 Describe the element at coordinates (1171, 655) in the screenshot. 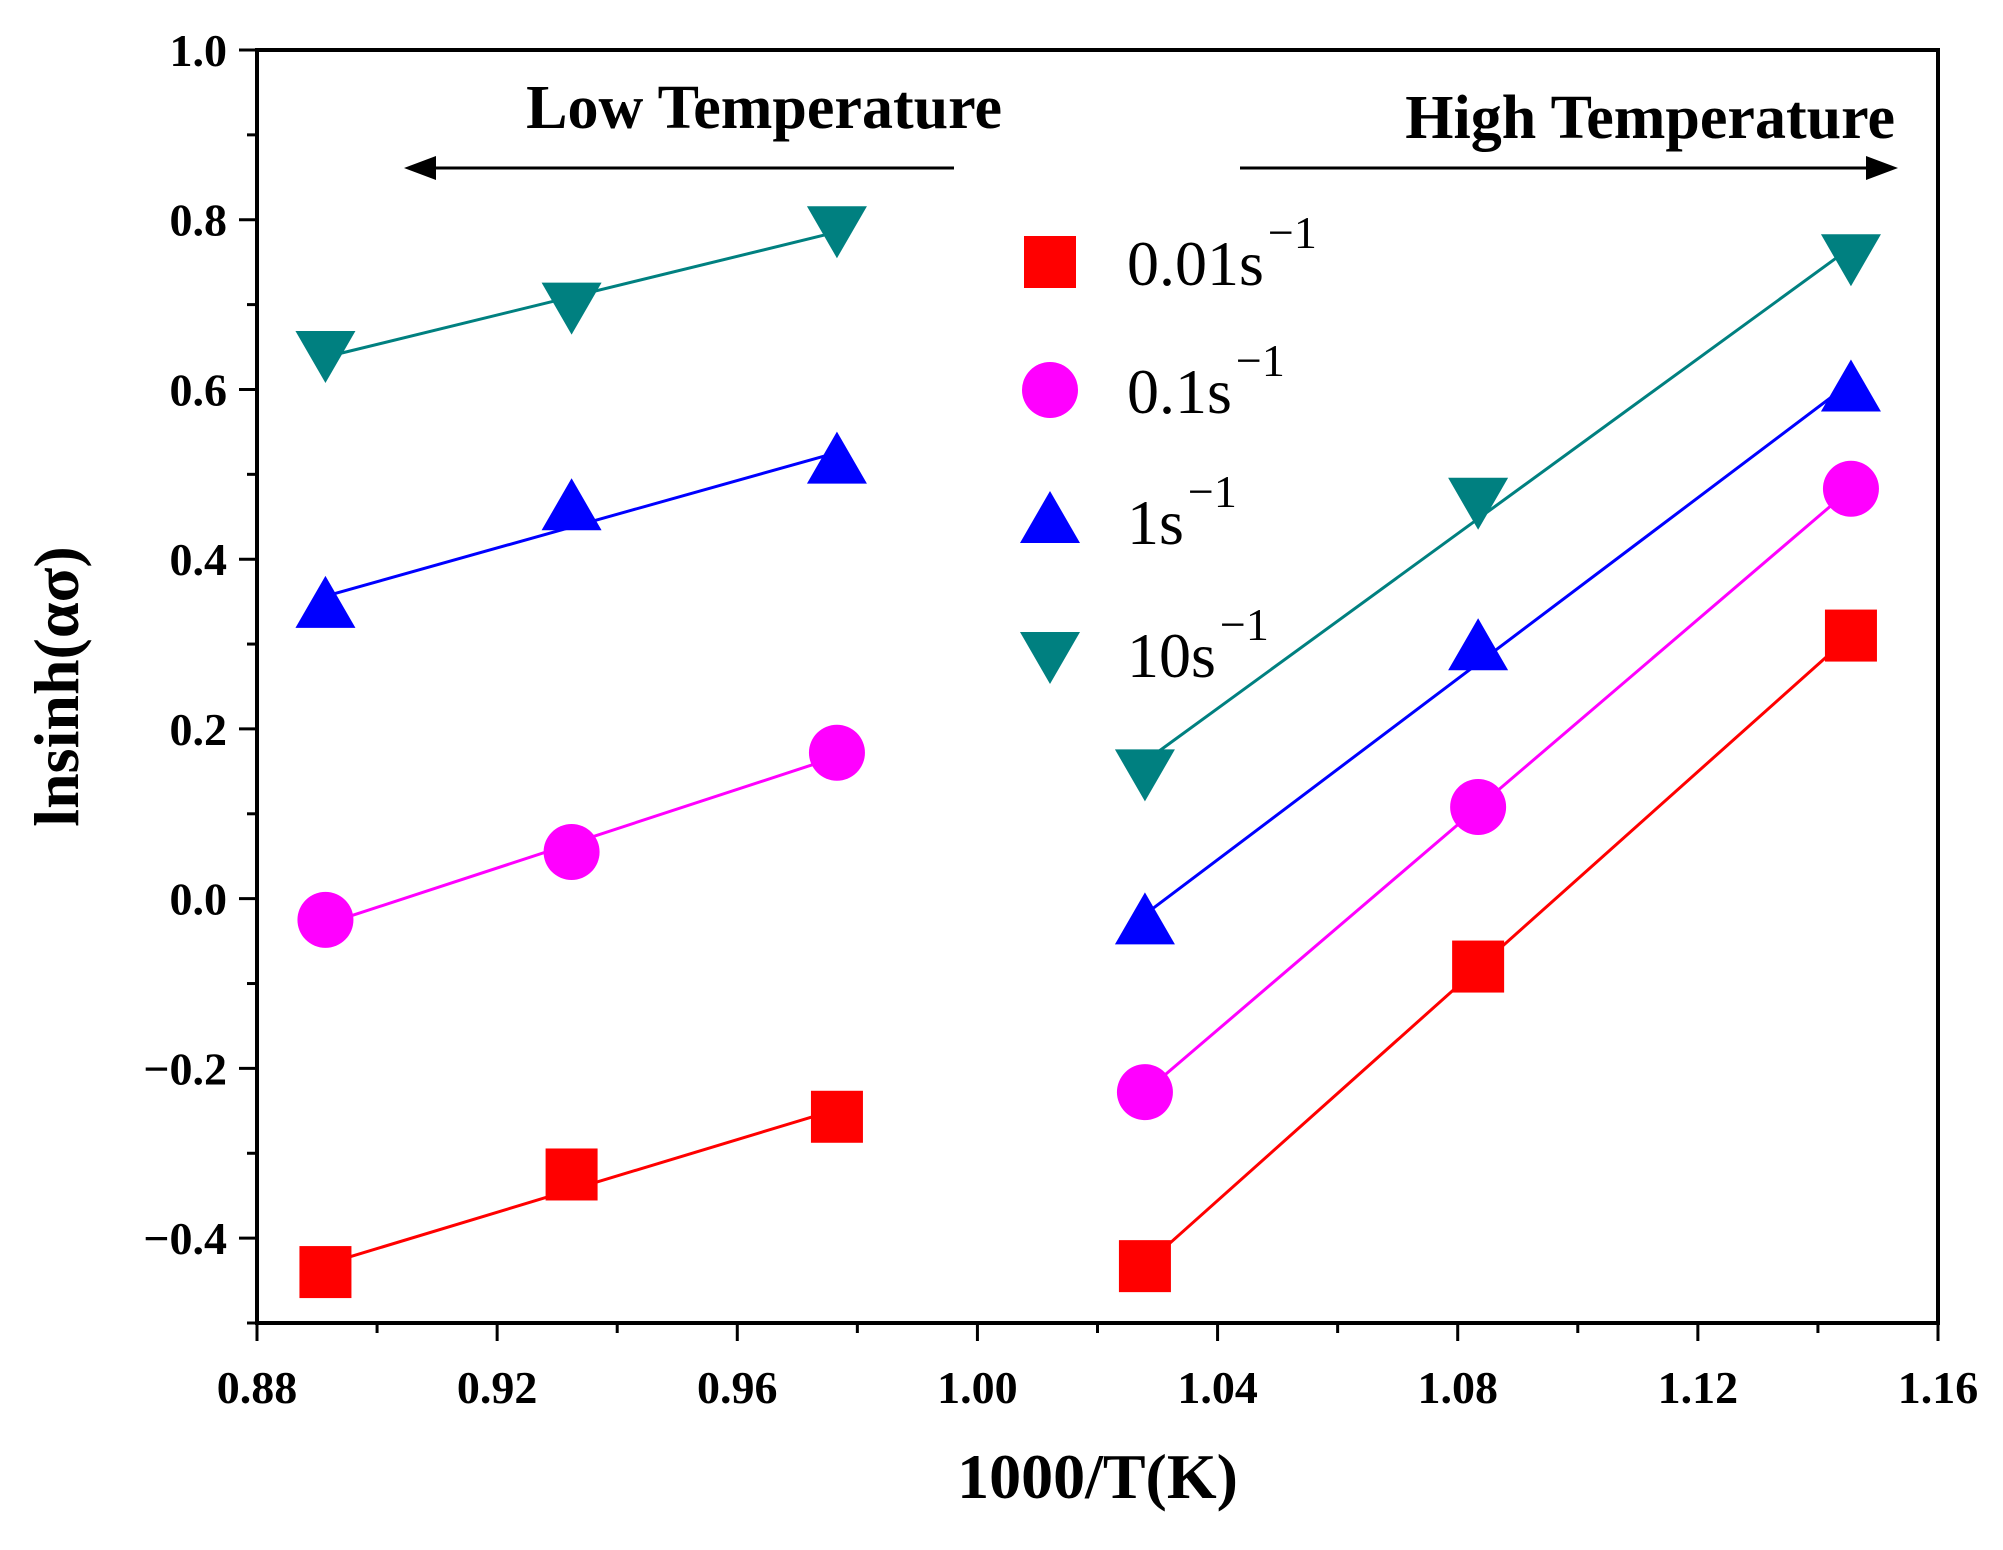

I see `legend-label: 10s` at that location.